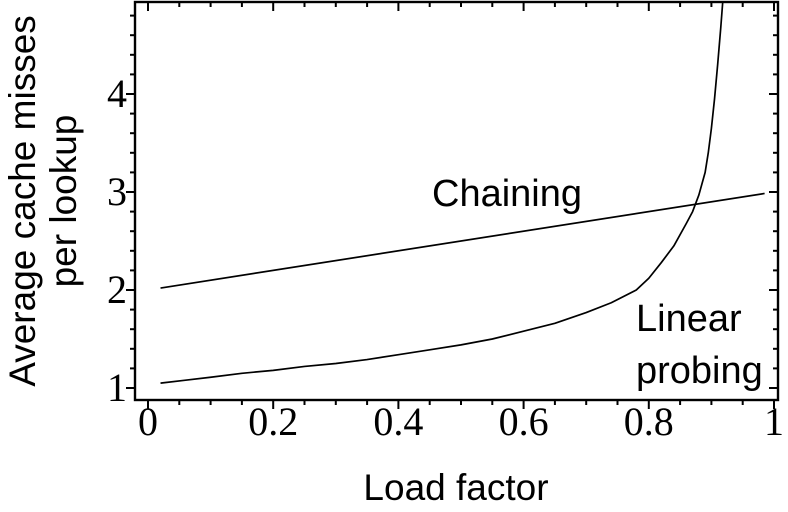  Describe the element at coordinates (117, 289) in the screenshot. I see `y-tick-label-2: 2` at that location.